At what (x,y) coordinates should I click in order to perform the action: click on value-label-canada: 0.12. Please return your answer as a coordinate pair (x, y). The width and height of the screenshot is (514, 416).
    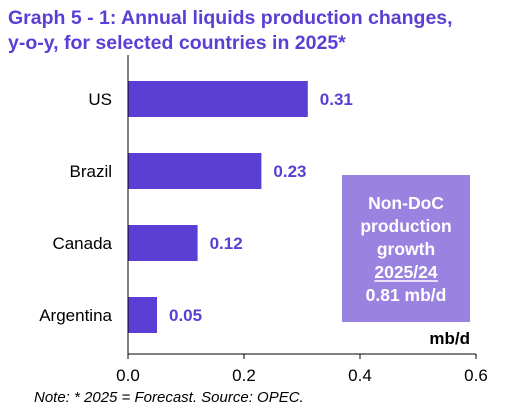
    Looking at the image, I should click on (226, 243).